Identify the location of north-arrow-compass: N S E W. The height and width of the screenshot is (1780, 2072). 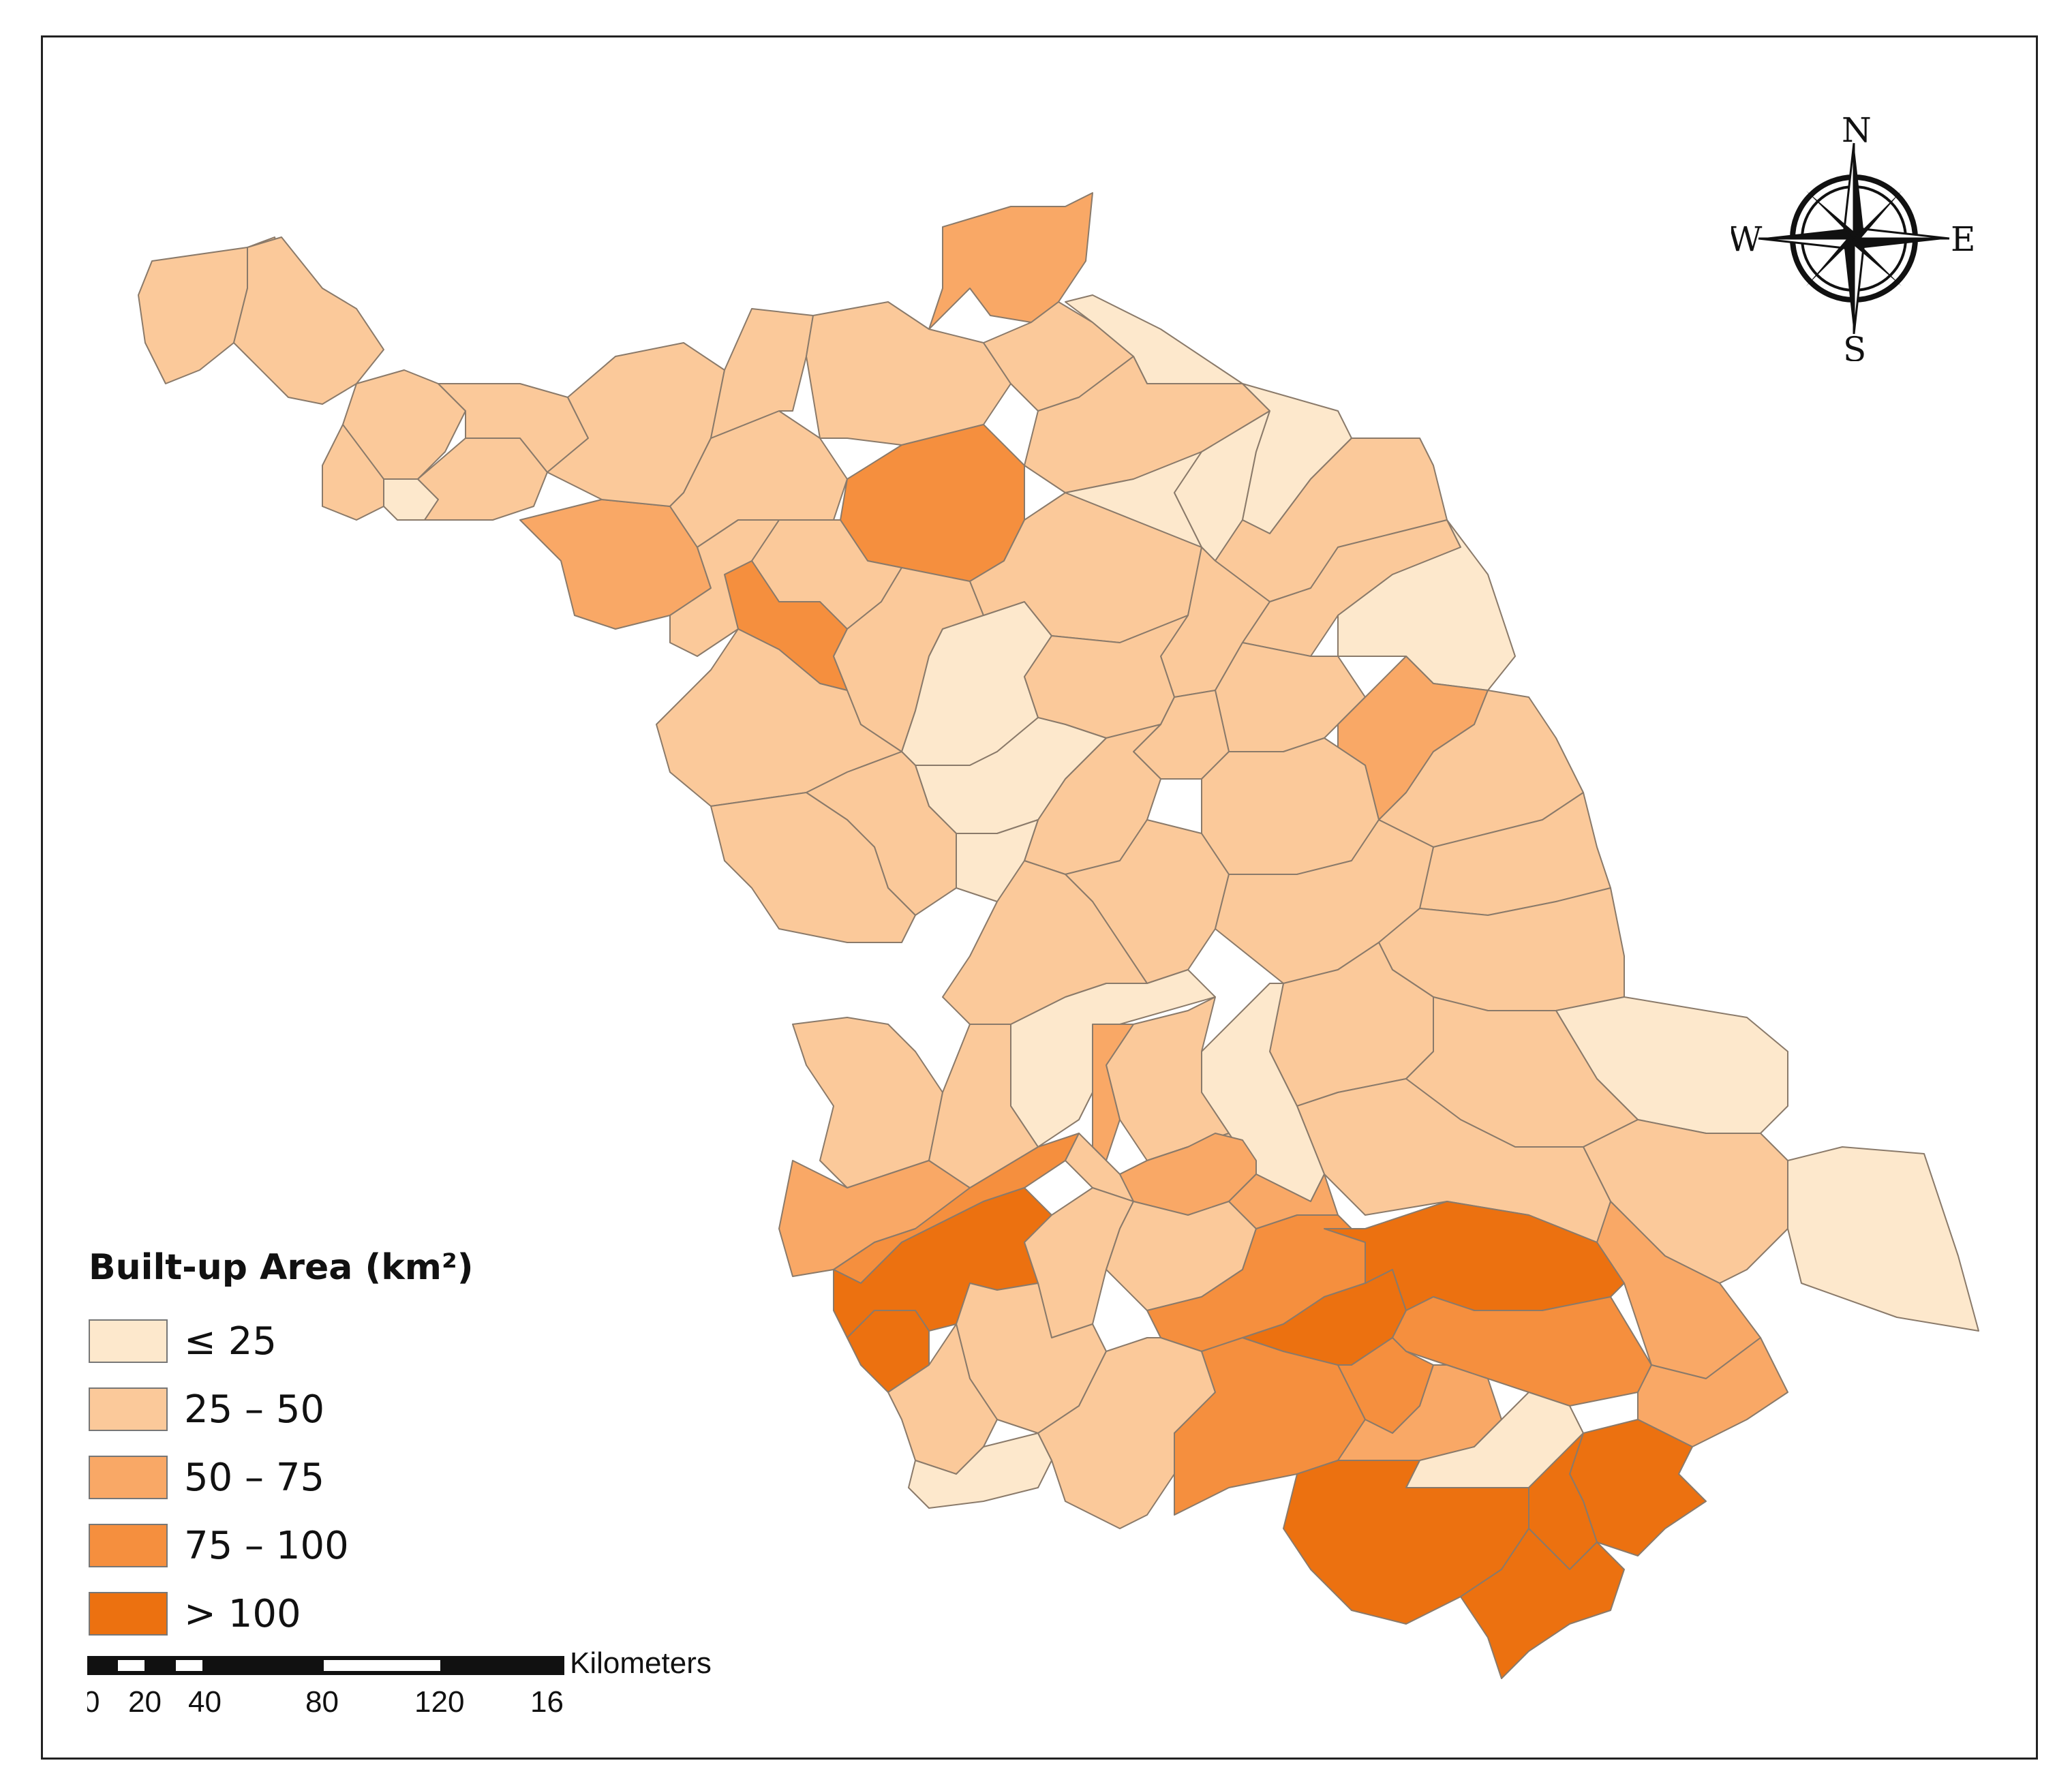
(1852, 239).